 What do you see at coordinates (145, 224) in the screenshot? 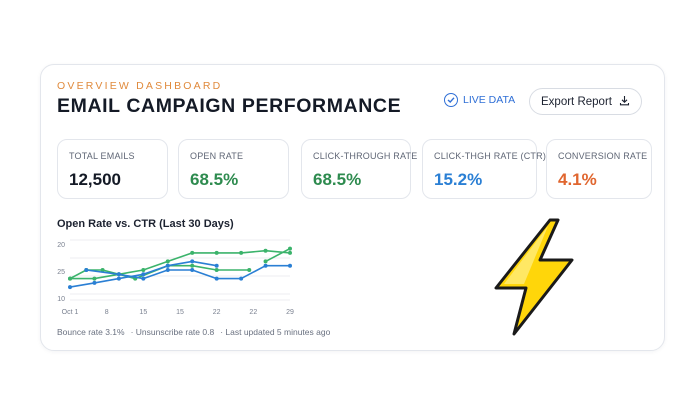
I see `chart-title: Open Rate vs. CTR (Last 30 Days)` at bounding box center [145, 224].